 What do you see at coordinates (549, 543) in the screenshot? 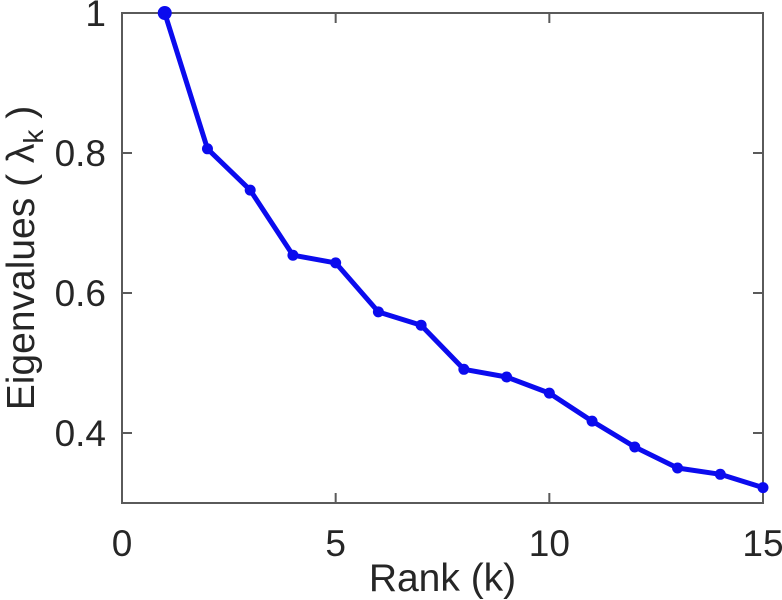
I see `x-tick-label: 10` at bounding box center [549, 543].